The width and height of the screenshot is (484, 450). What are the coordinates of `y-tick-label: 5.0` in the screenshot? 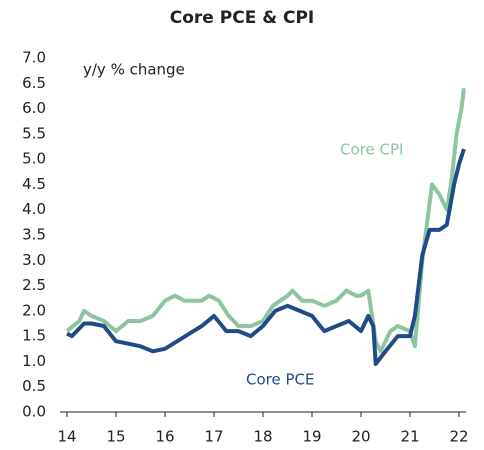 It's located at (34, 159).